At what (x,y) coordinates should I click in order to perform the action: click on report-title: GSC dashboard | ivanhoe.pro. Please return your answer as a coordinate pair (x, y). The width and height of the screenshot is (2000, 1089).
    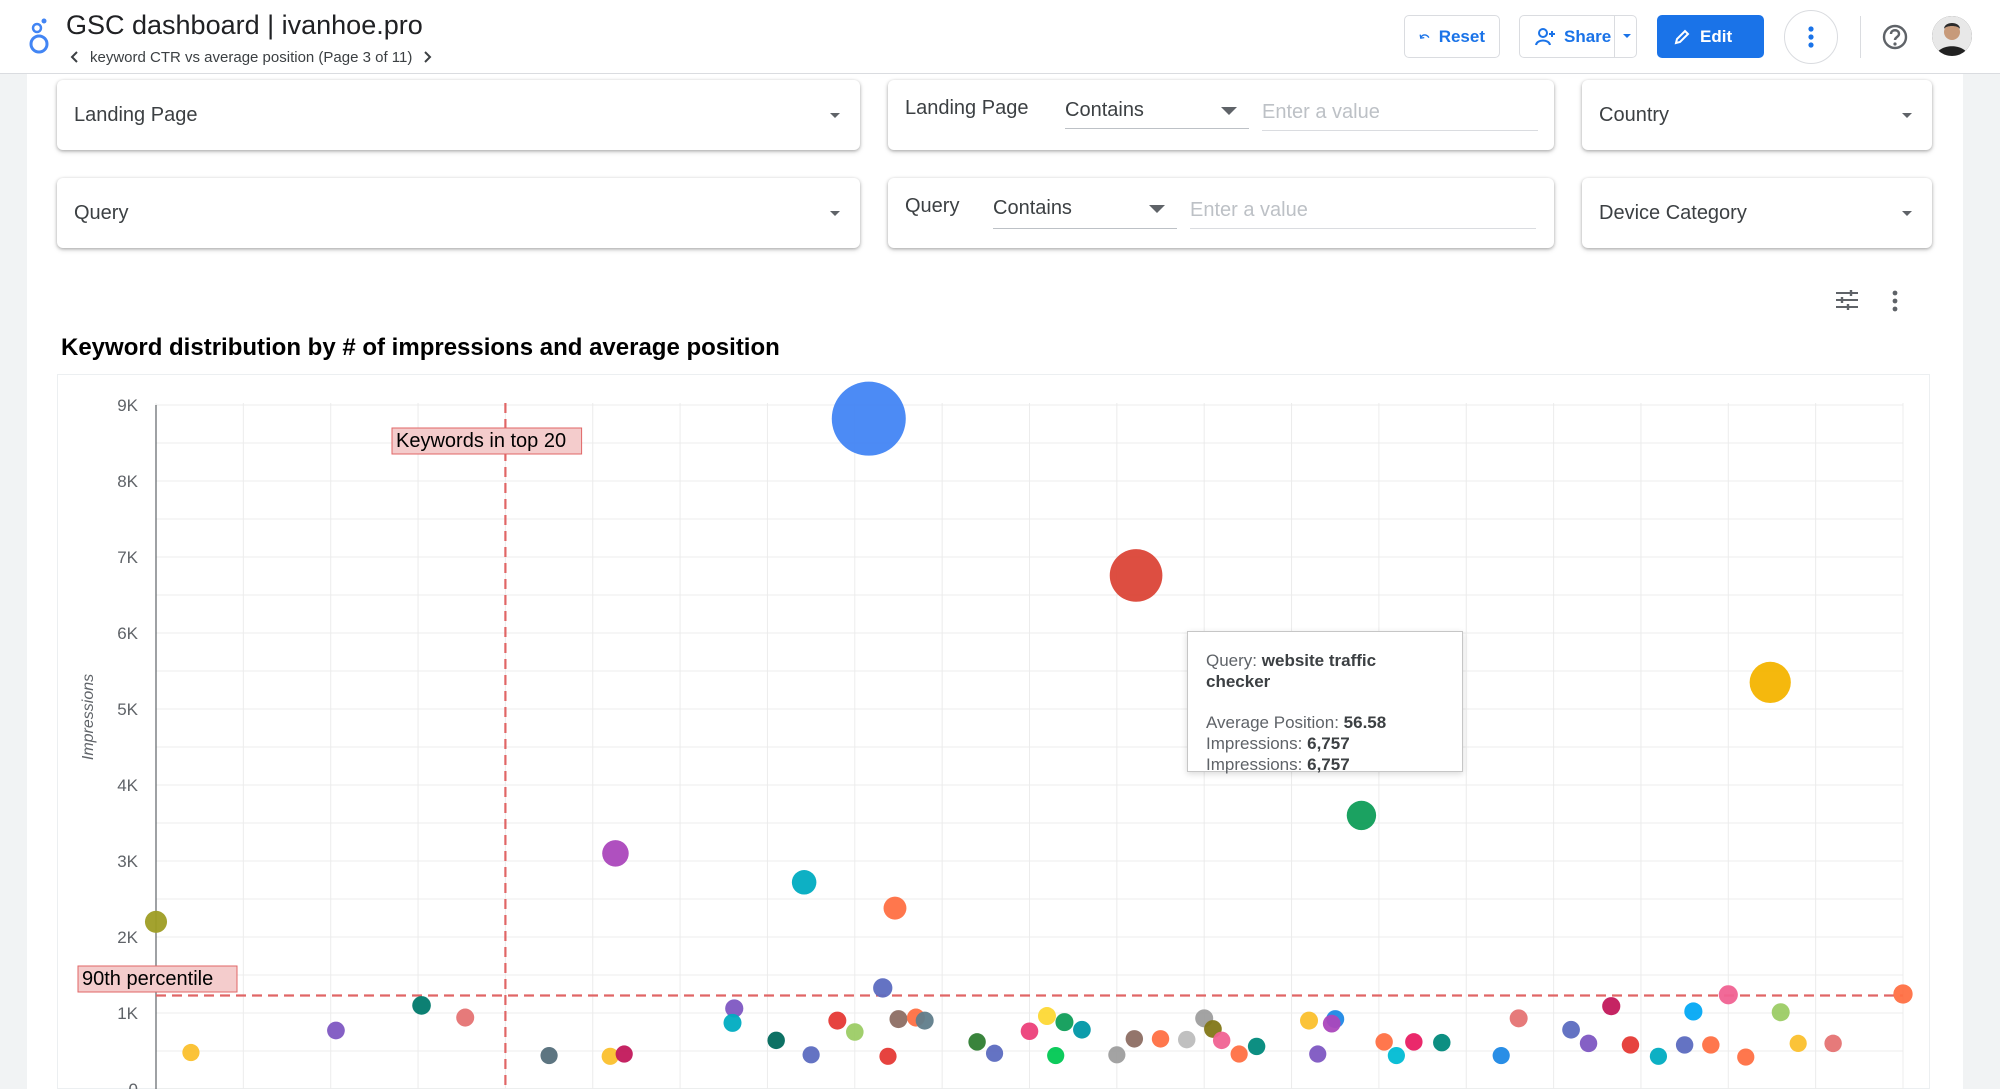
    Looking at the image, I should click on (244, 25).